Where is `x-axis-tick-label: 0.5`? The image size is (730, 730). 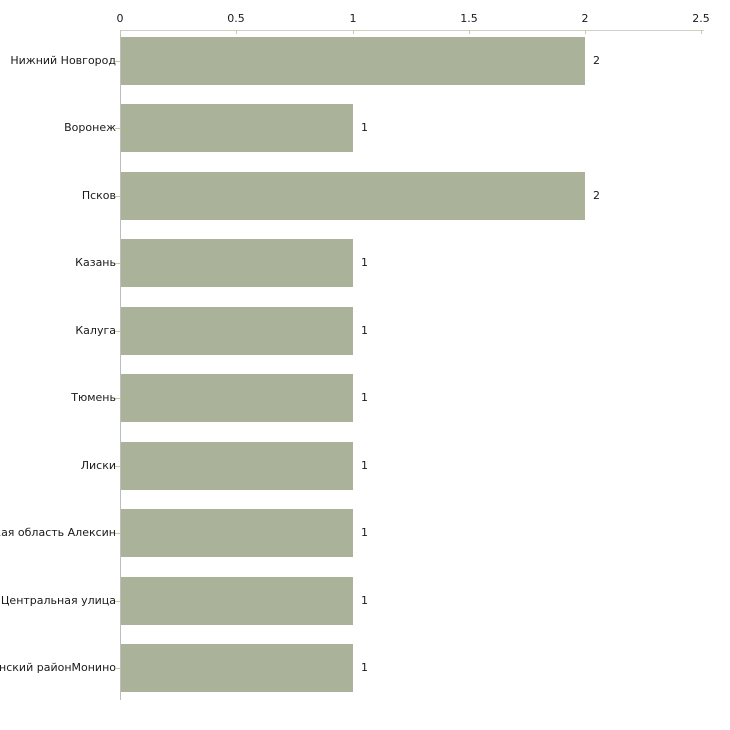 x-axis-tick-label: 0.5 is located at coordinates (236, 18).